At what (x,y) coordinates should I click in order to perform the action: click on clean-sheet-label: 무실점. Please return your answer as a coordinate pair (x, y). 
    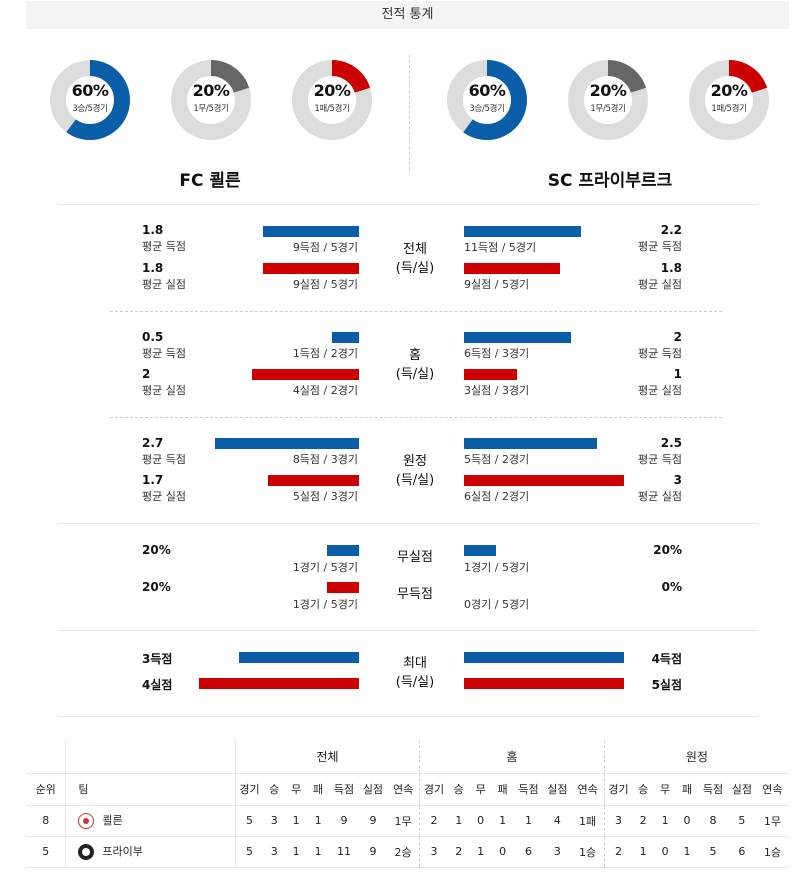
    Looking at the image, I should click on (415, 557).